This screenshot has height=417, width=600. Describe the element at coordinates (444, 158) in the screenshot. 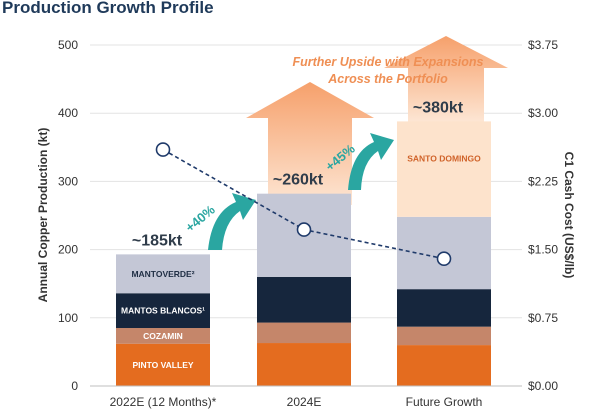

I see `segment-label: SANTO DOMINGO` at that location.